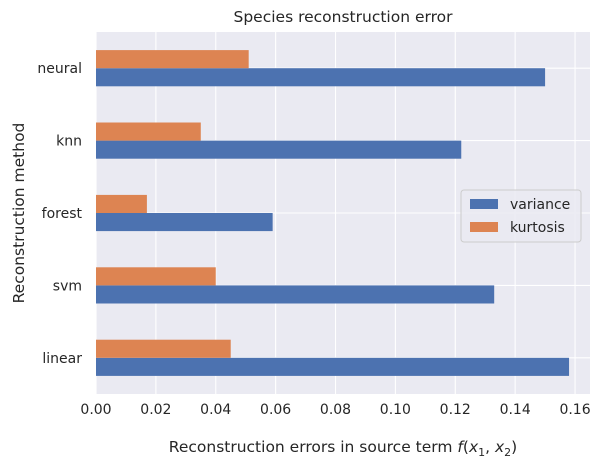 The height and width of the screenshot is (466, 601). What do you see at coordinates (515, 410) in the screenshot?
I see `x-tick-label: 0.14` at bounding box center [515, 410].